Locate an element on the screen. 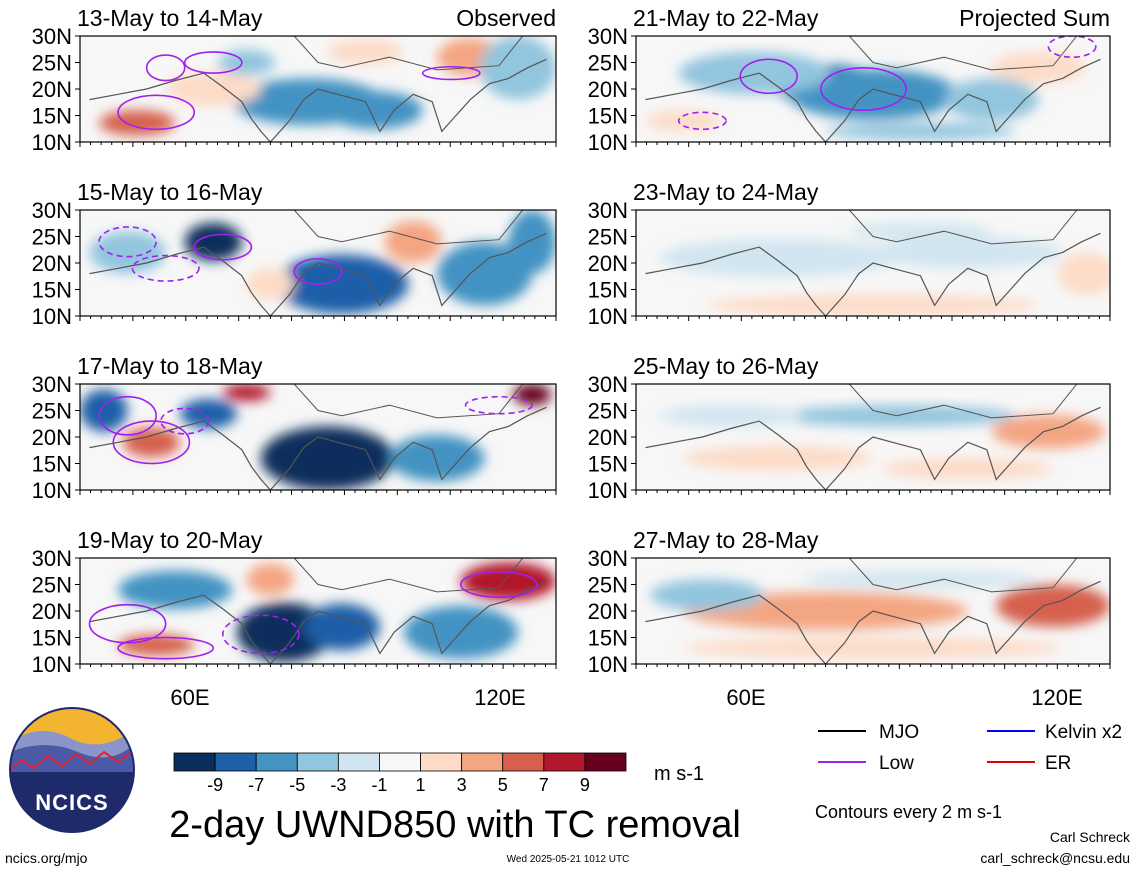 This screenshot has height=877, width=1135. colorbar-unit: m s-1 is located at coordinates (679, 774).